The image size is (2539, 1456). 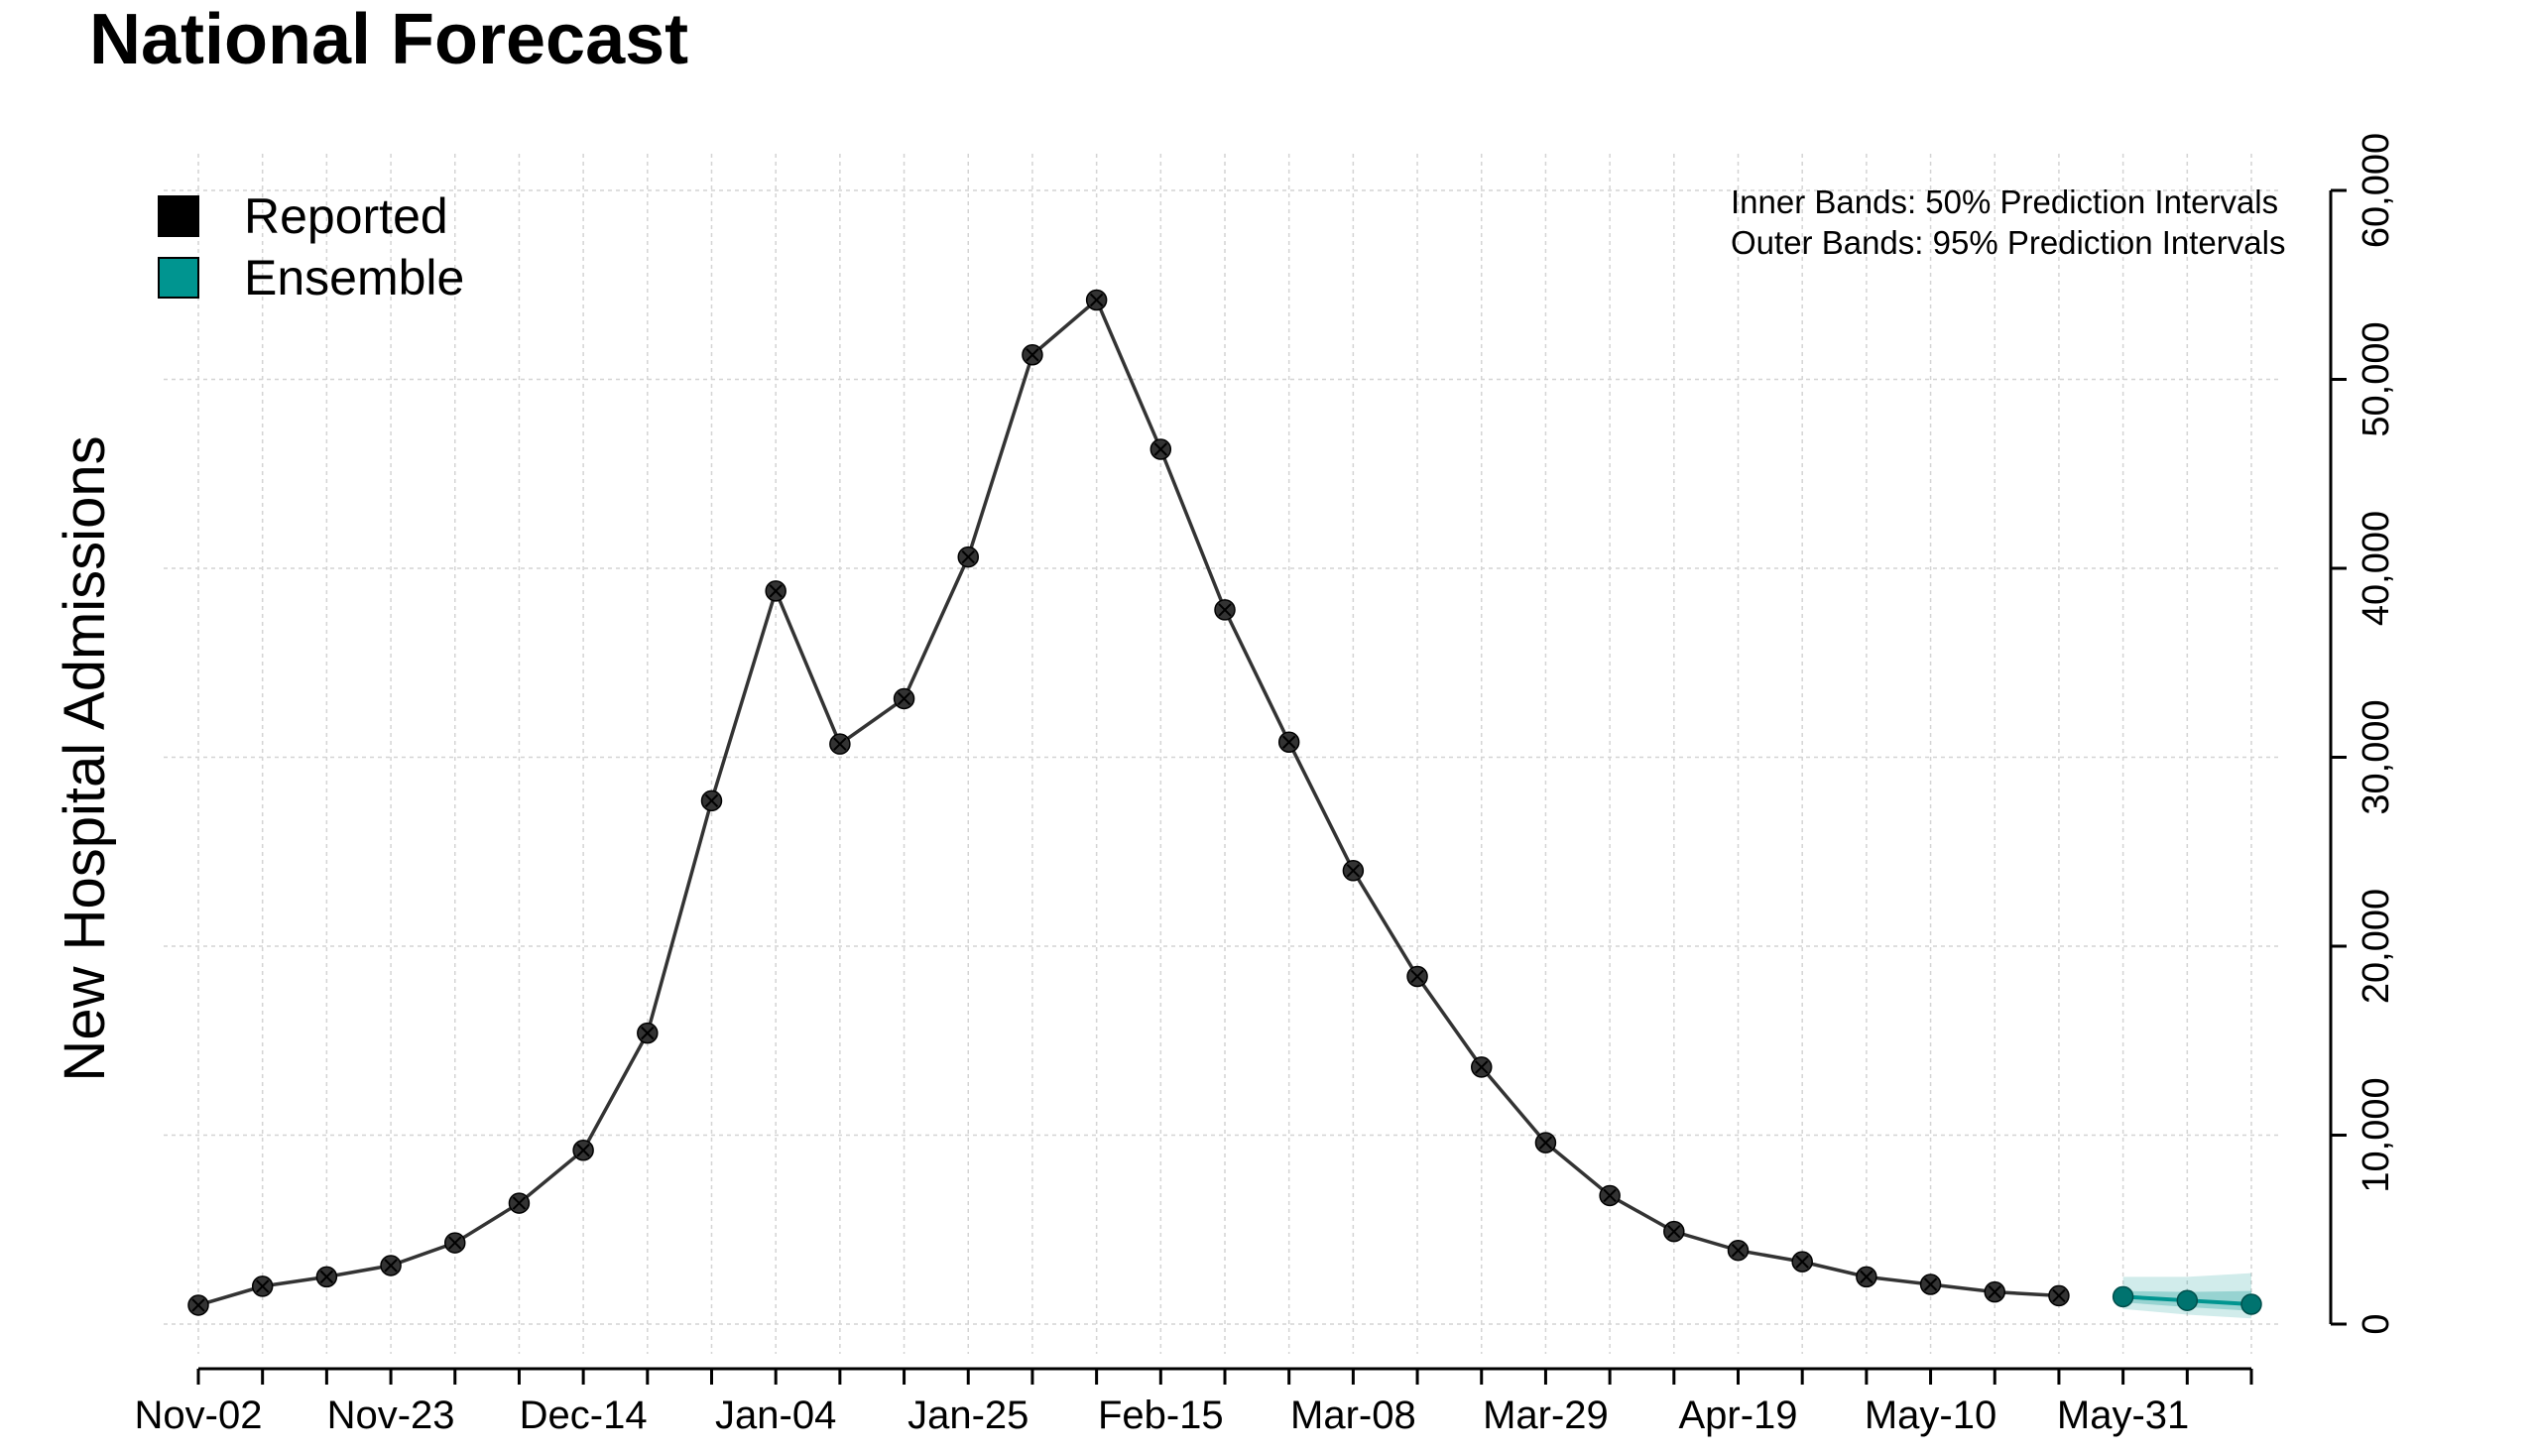 I want to click on y-tick-label: 10,000, so click(x=2376, y=1134).